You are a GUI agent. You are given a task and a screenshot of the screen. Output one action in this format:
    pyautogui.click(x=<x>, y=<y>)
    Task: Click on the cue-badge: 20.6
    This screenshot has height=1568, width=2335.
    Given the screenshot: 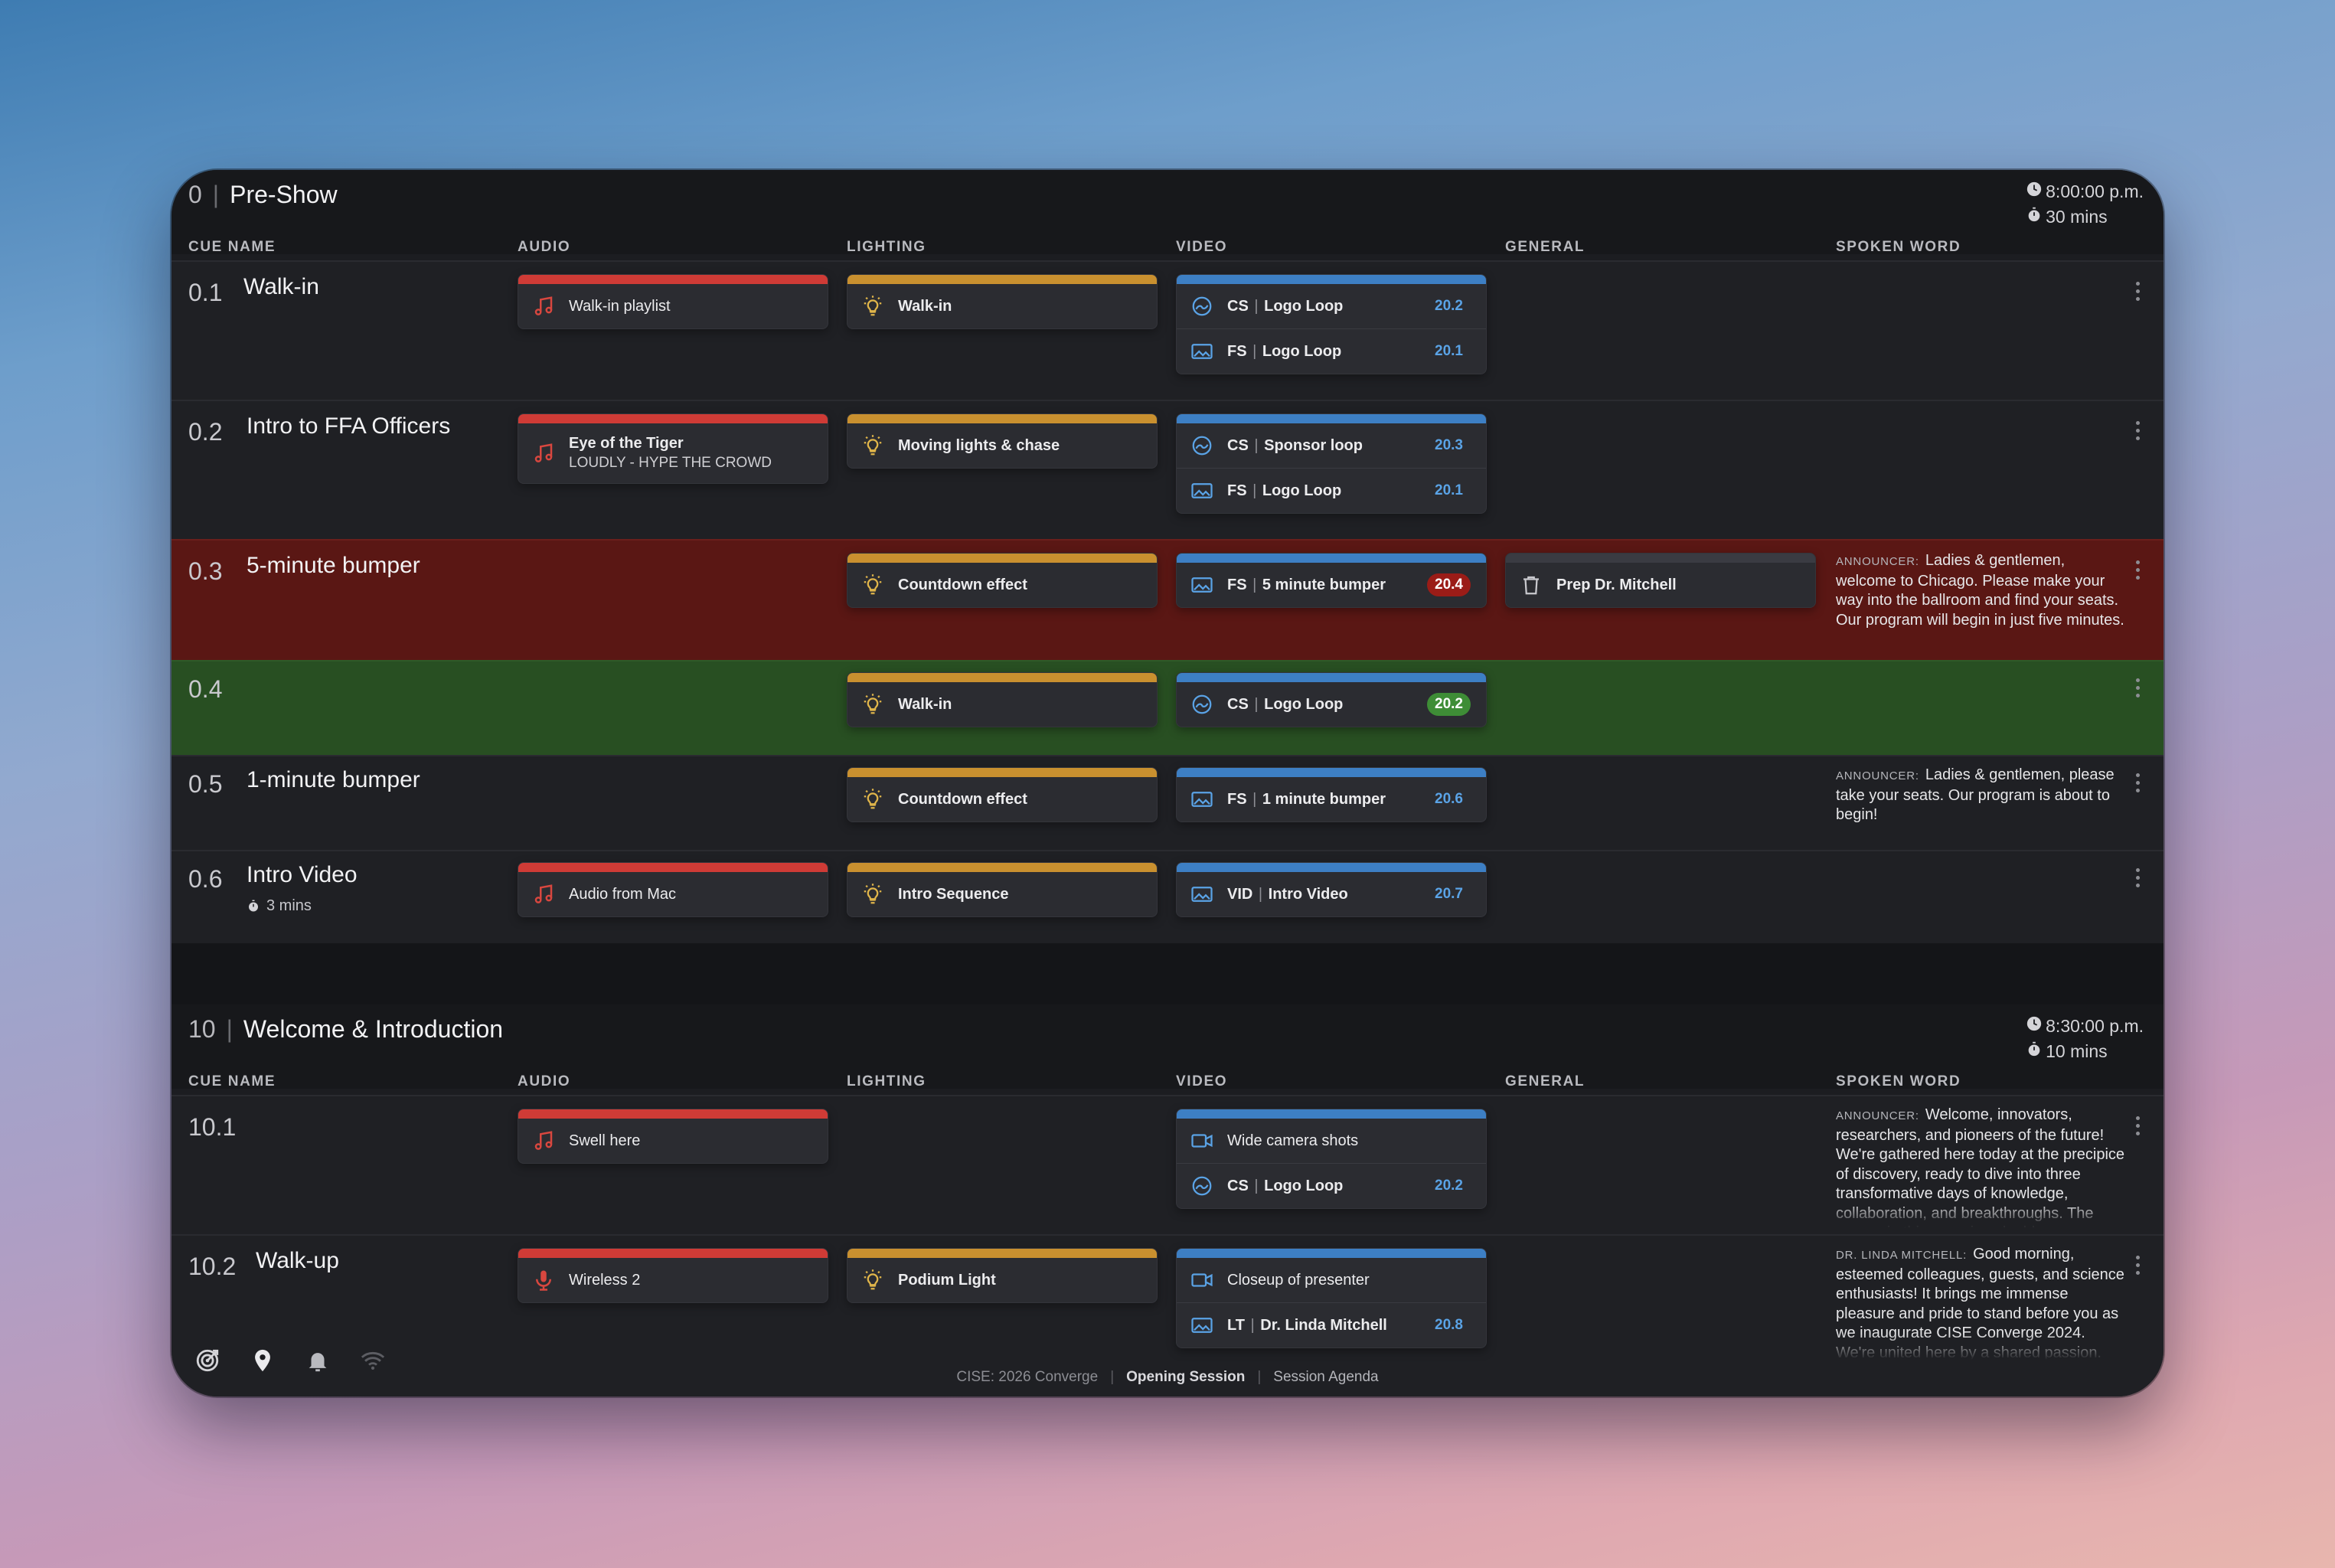 What is the action you would take?
    pyautogui.click(x=1449, y=799)
    